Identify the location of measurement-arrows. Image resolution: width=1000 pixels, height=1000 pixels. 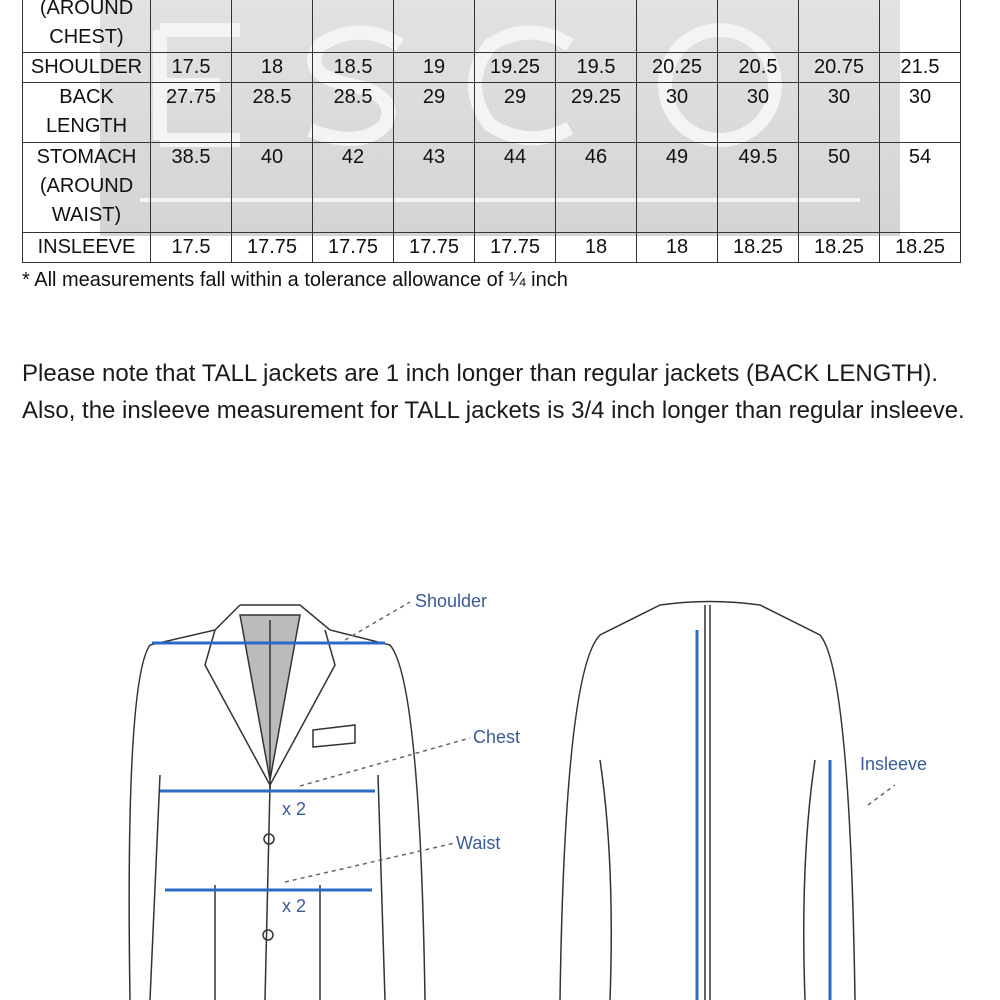
(268, 766).